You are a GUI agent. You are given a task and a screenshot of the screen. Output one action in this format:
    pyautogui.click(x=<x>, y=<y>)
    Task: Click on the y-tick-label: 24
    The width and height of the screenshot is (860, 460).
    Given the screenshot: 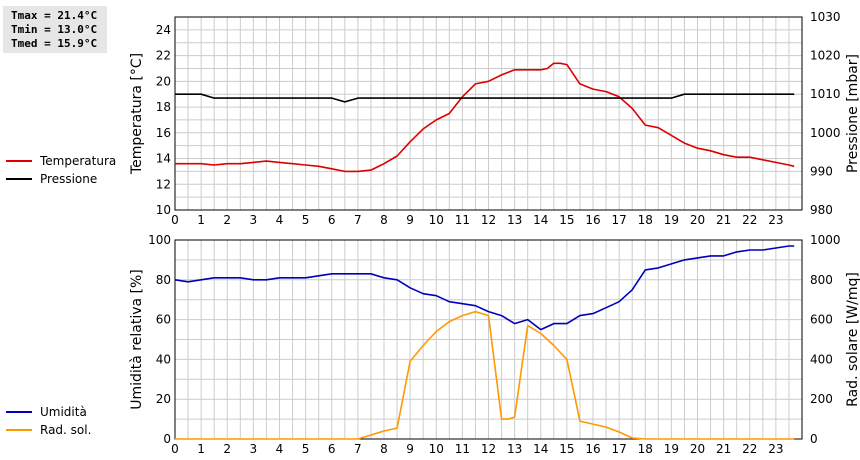 What is the action you would take?
    pyautogui.click(x=163, y=30)
    